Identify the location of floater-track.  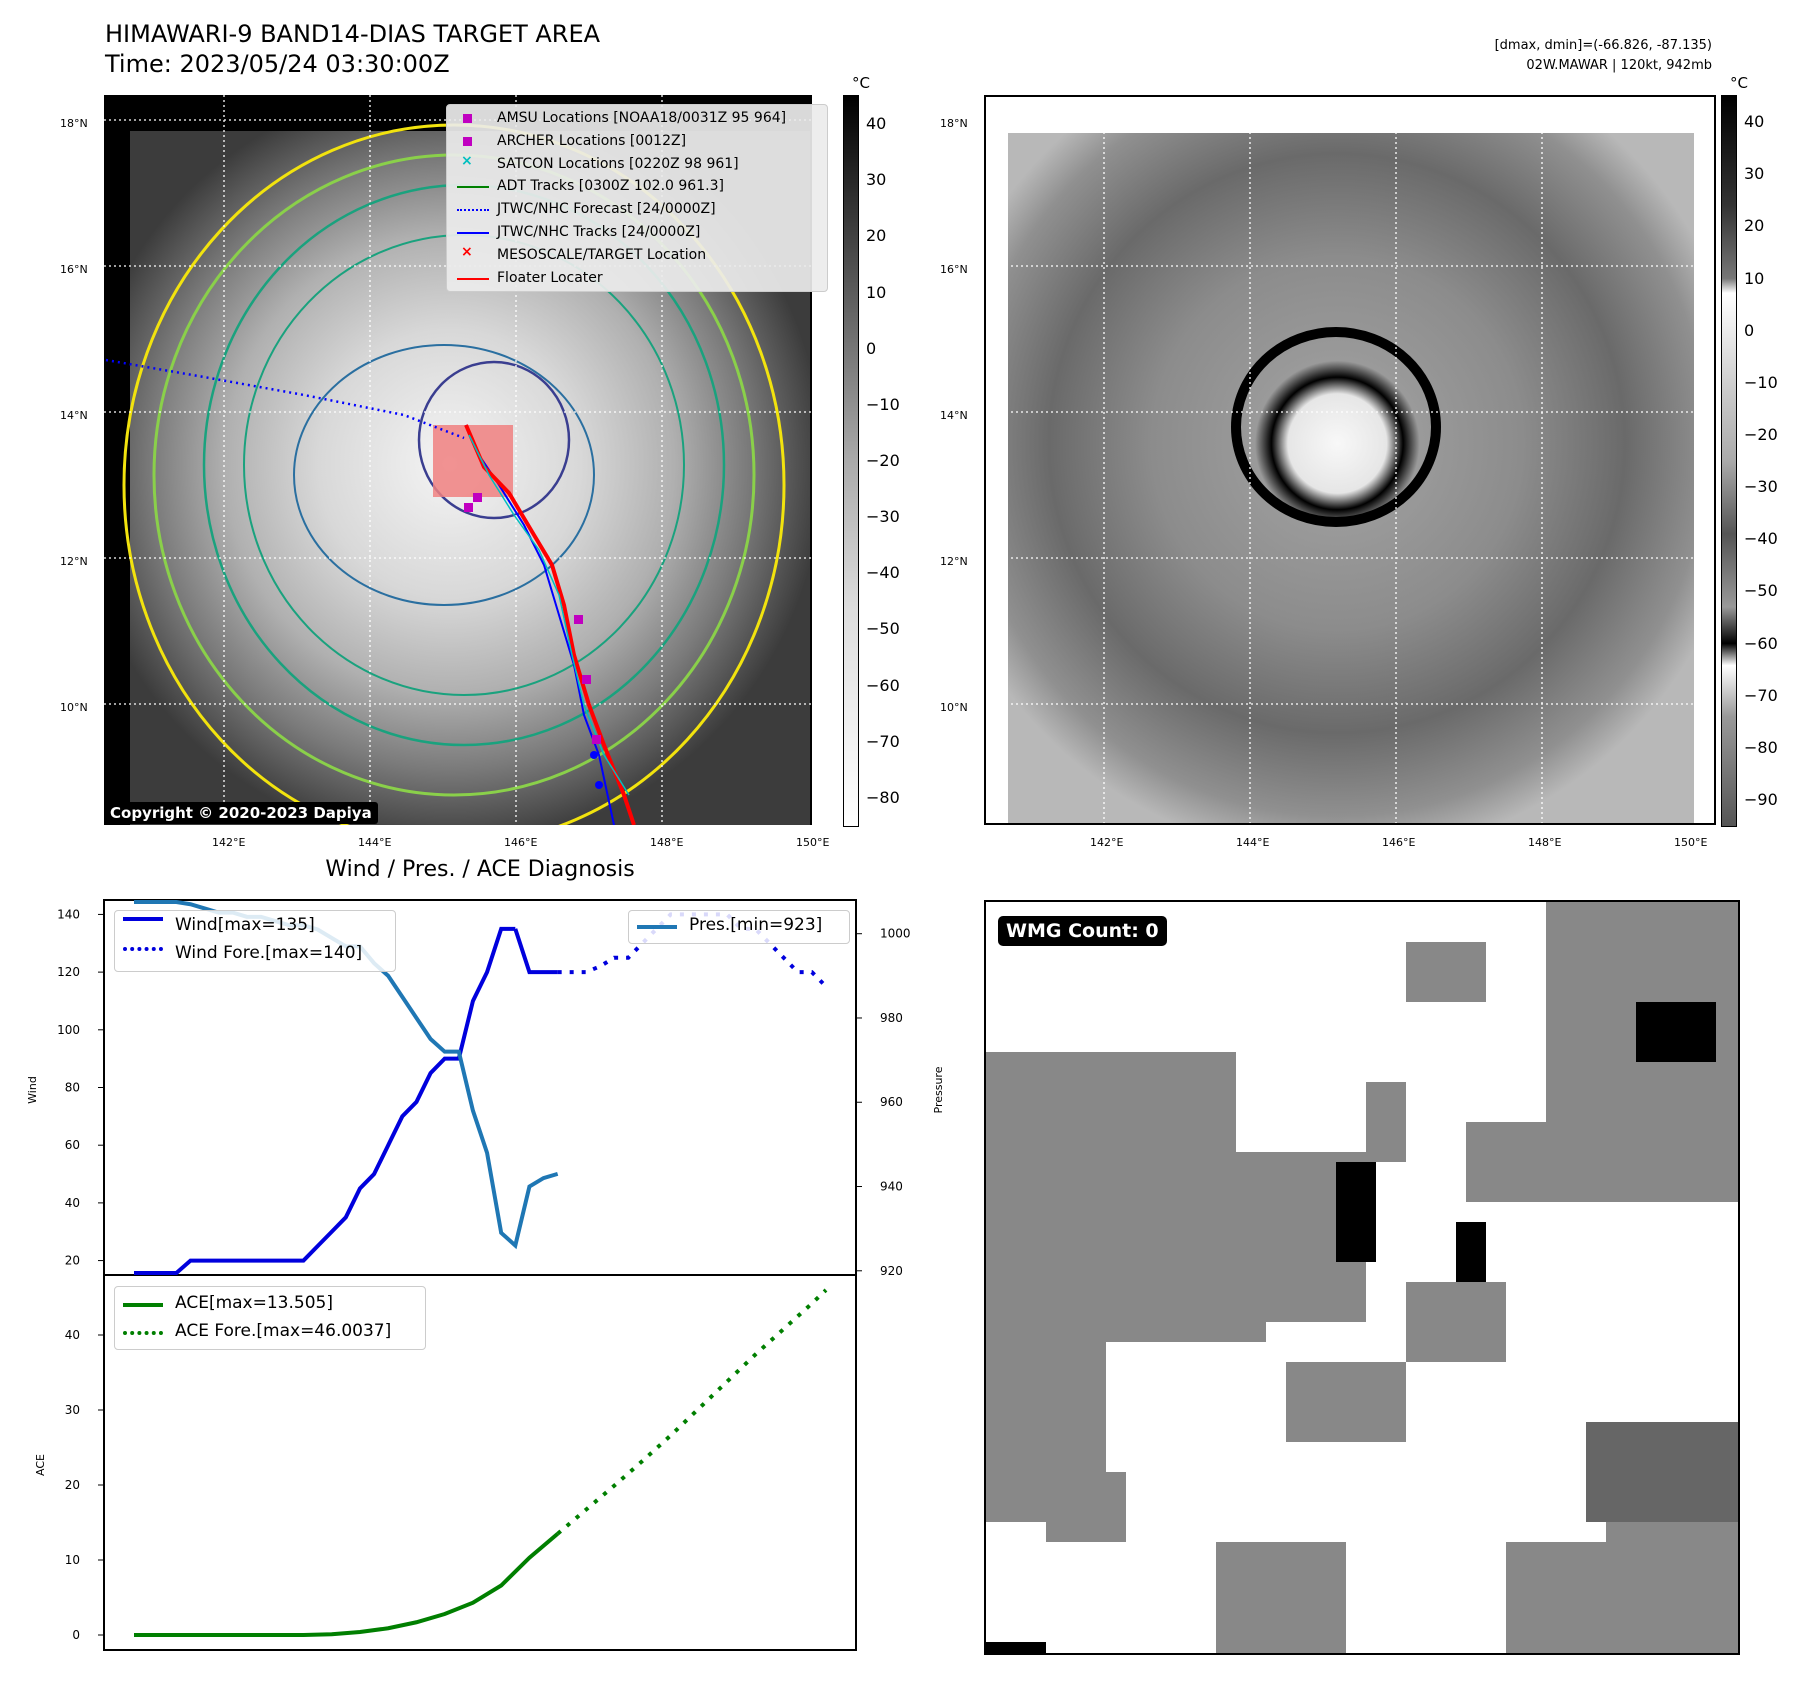
(550, 625).